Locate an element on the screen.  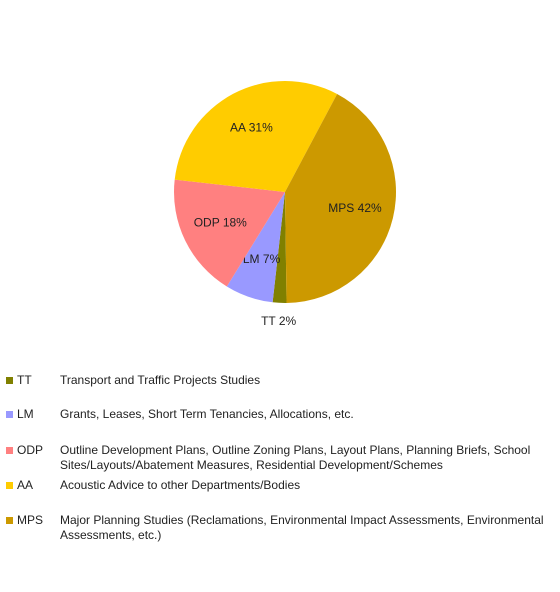
legend-label: TT is located at coordinates (24, 380).